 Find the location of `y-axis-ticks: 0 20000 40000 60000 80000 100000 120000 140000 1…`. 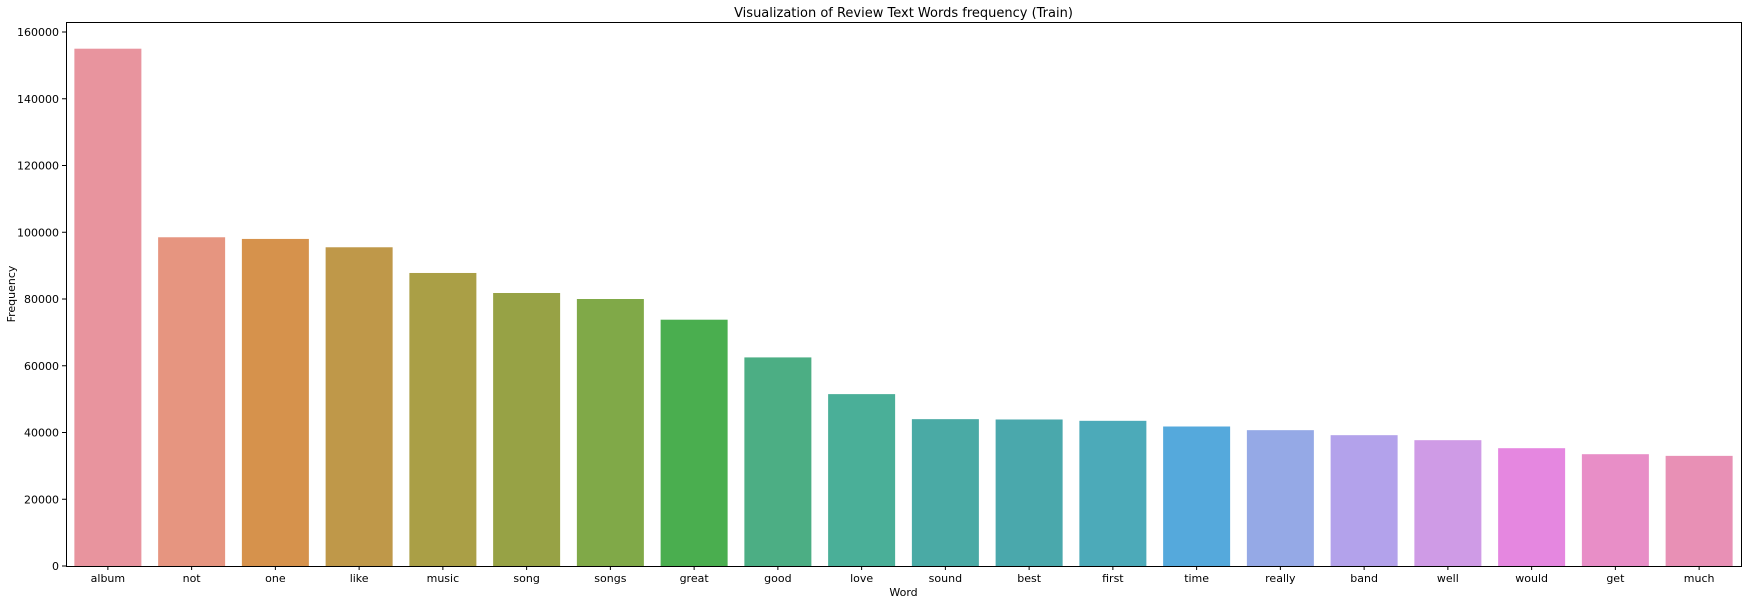

y-axis-ticks: 0 20000 40000 60000 80000 100000 120000 140000 1… is located at coordinates (41, 299).